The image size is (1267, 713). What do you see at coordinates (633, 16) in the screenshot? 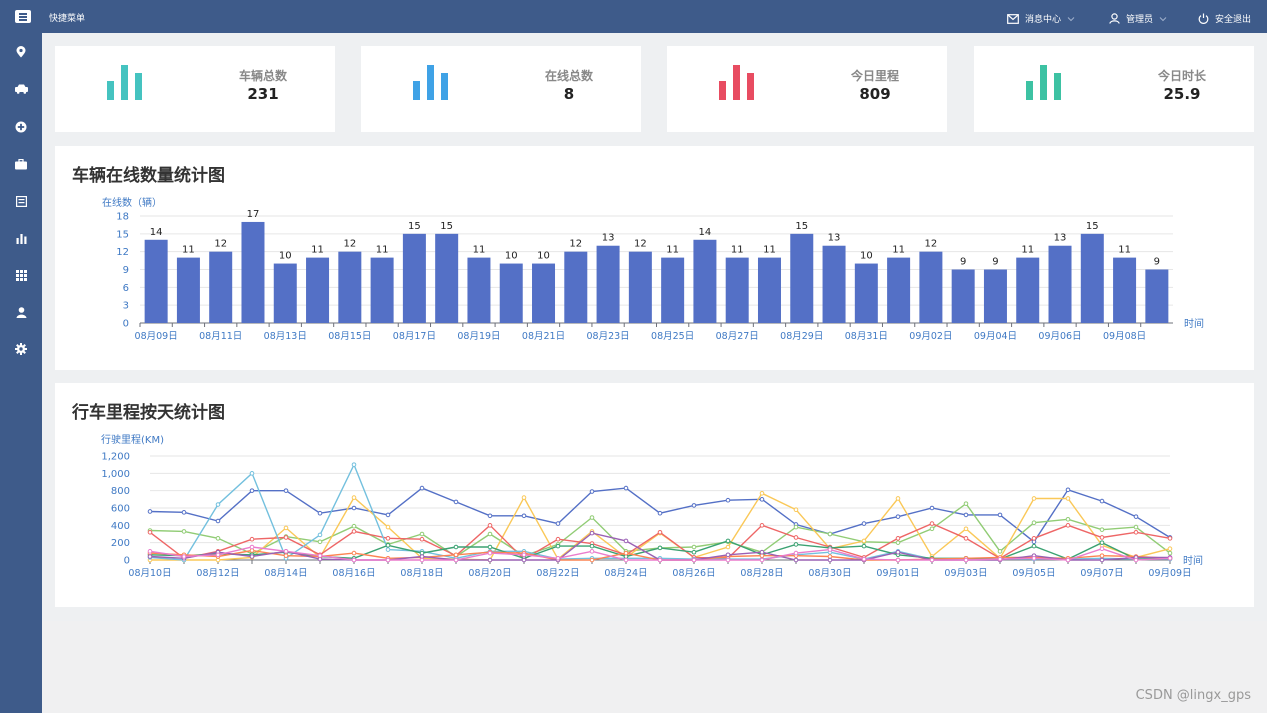
I see `top-bar: 快捷菜单 消息中心 管理员 安全退出` at bounding box center [633, 16].